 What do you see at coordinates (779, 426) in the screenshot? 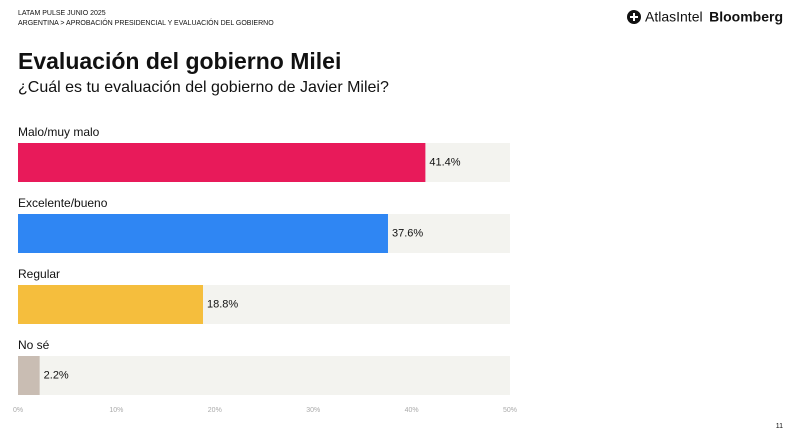
I see `page-number: 11` at bounding box center [779, 426].